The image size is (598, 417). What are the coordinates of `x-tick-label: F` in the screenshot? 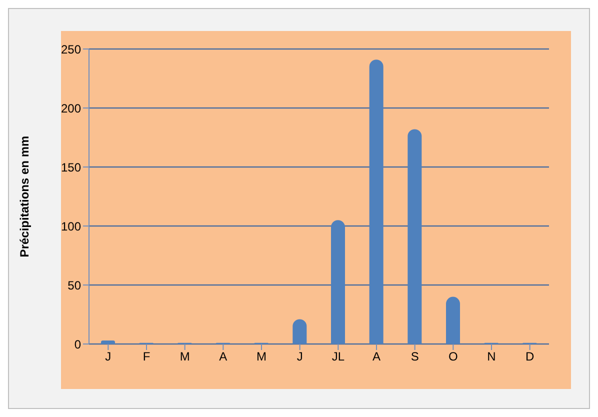 It's located at (146, 357).